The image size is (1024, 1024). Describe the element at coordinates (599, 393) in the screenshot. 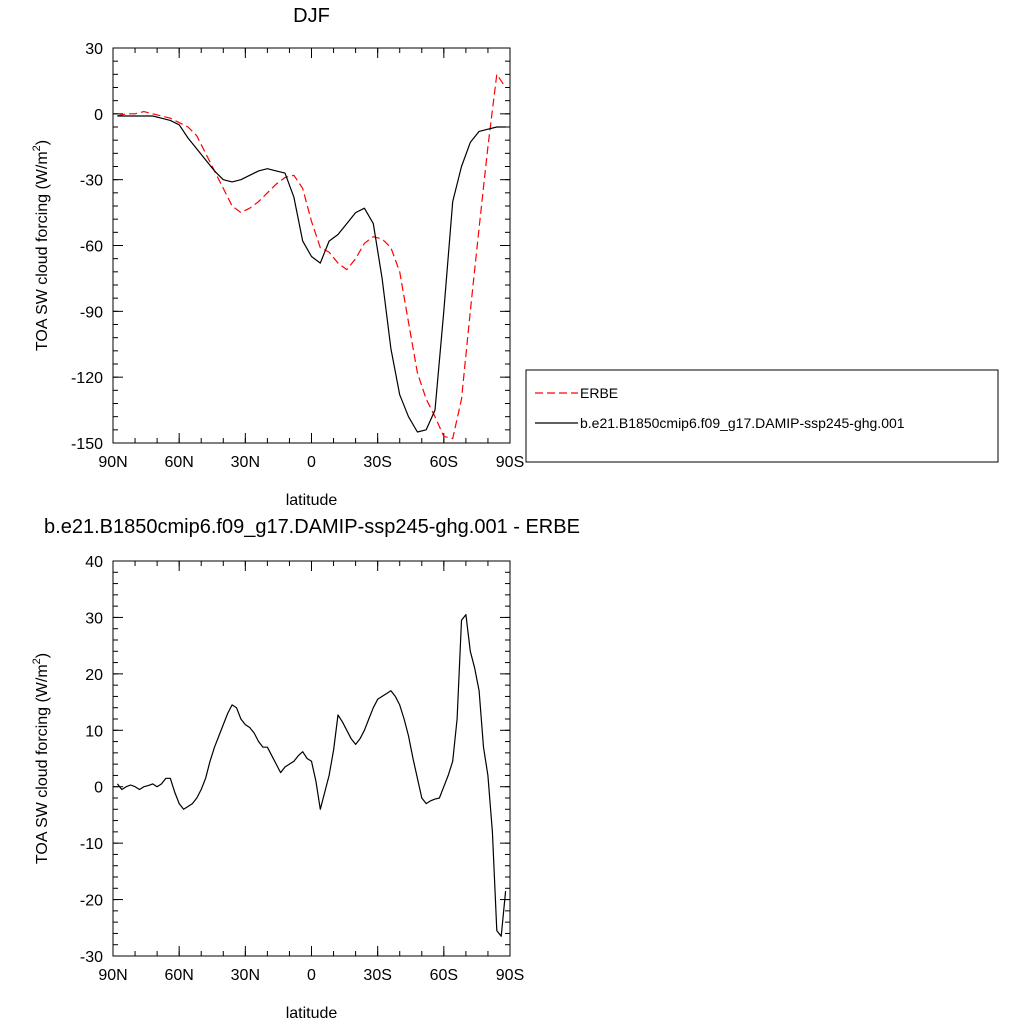

I see `legend-label: ERBE` at that location.